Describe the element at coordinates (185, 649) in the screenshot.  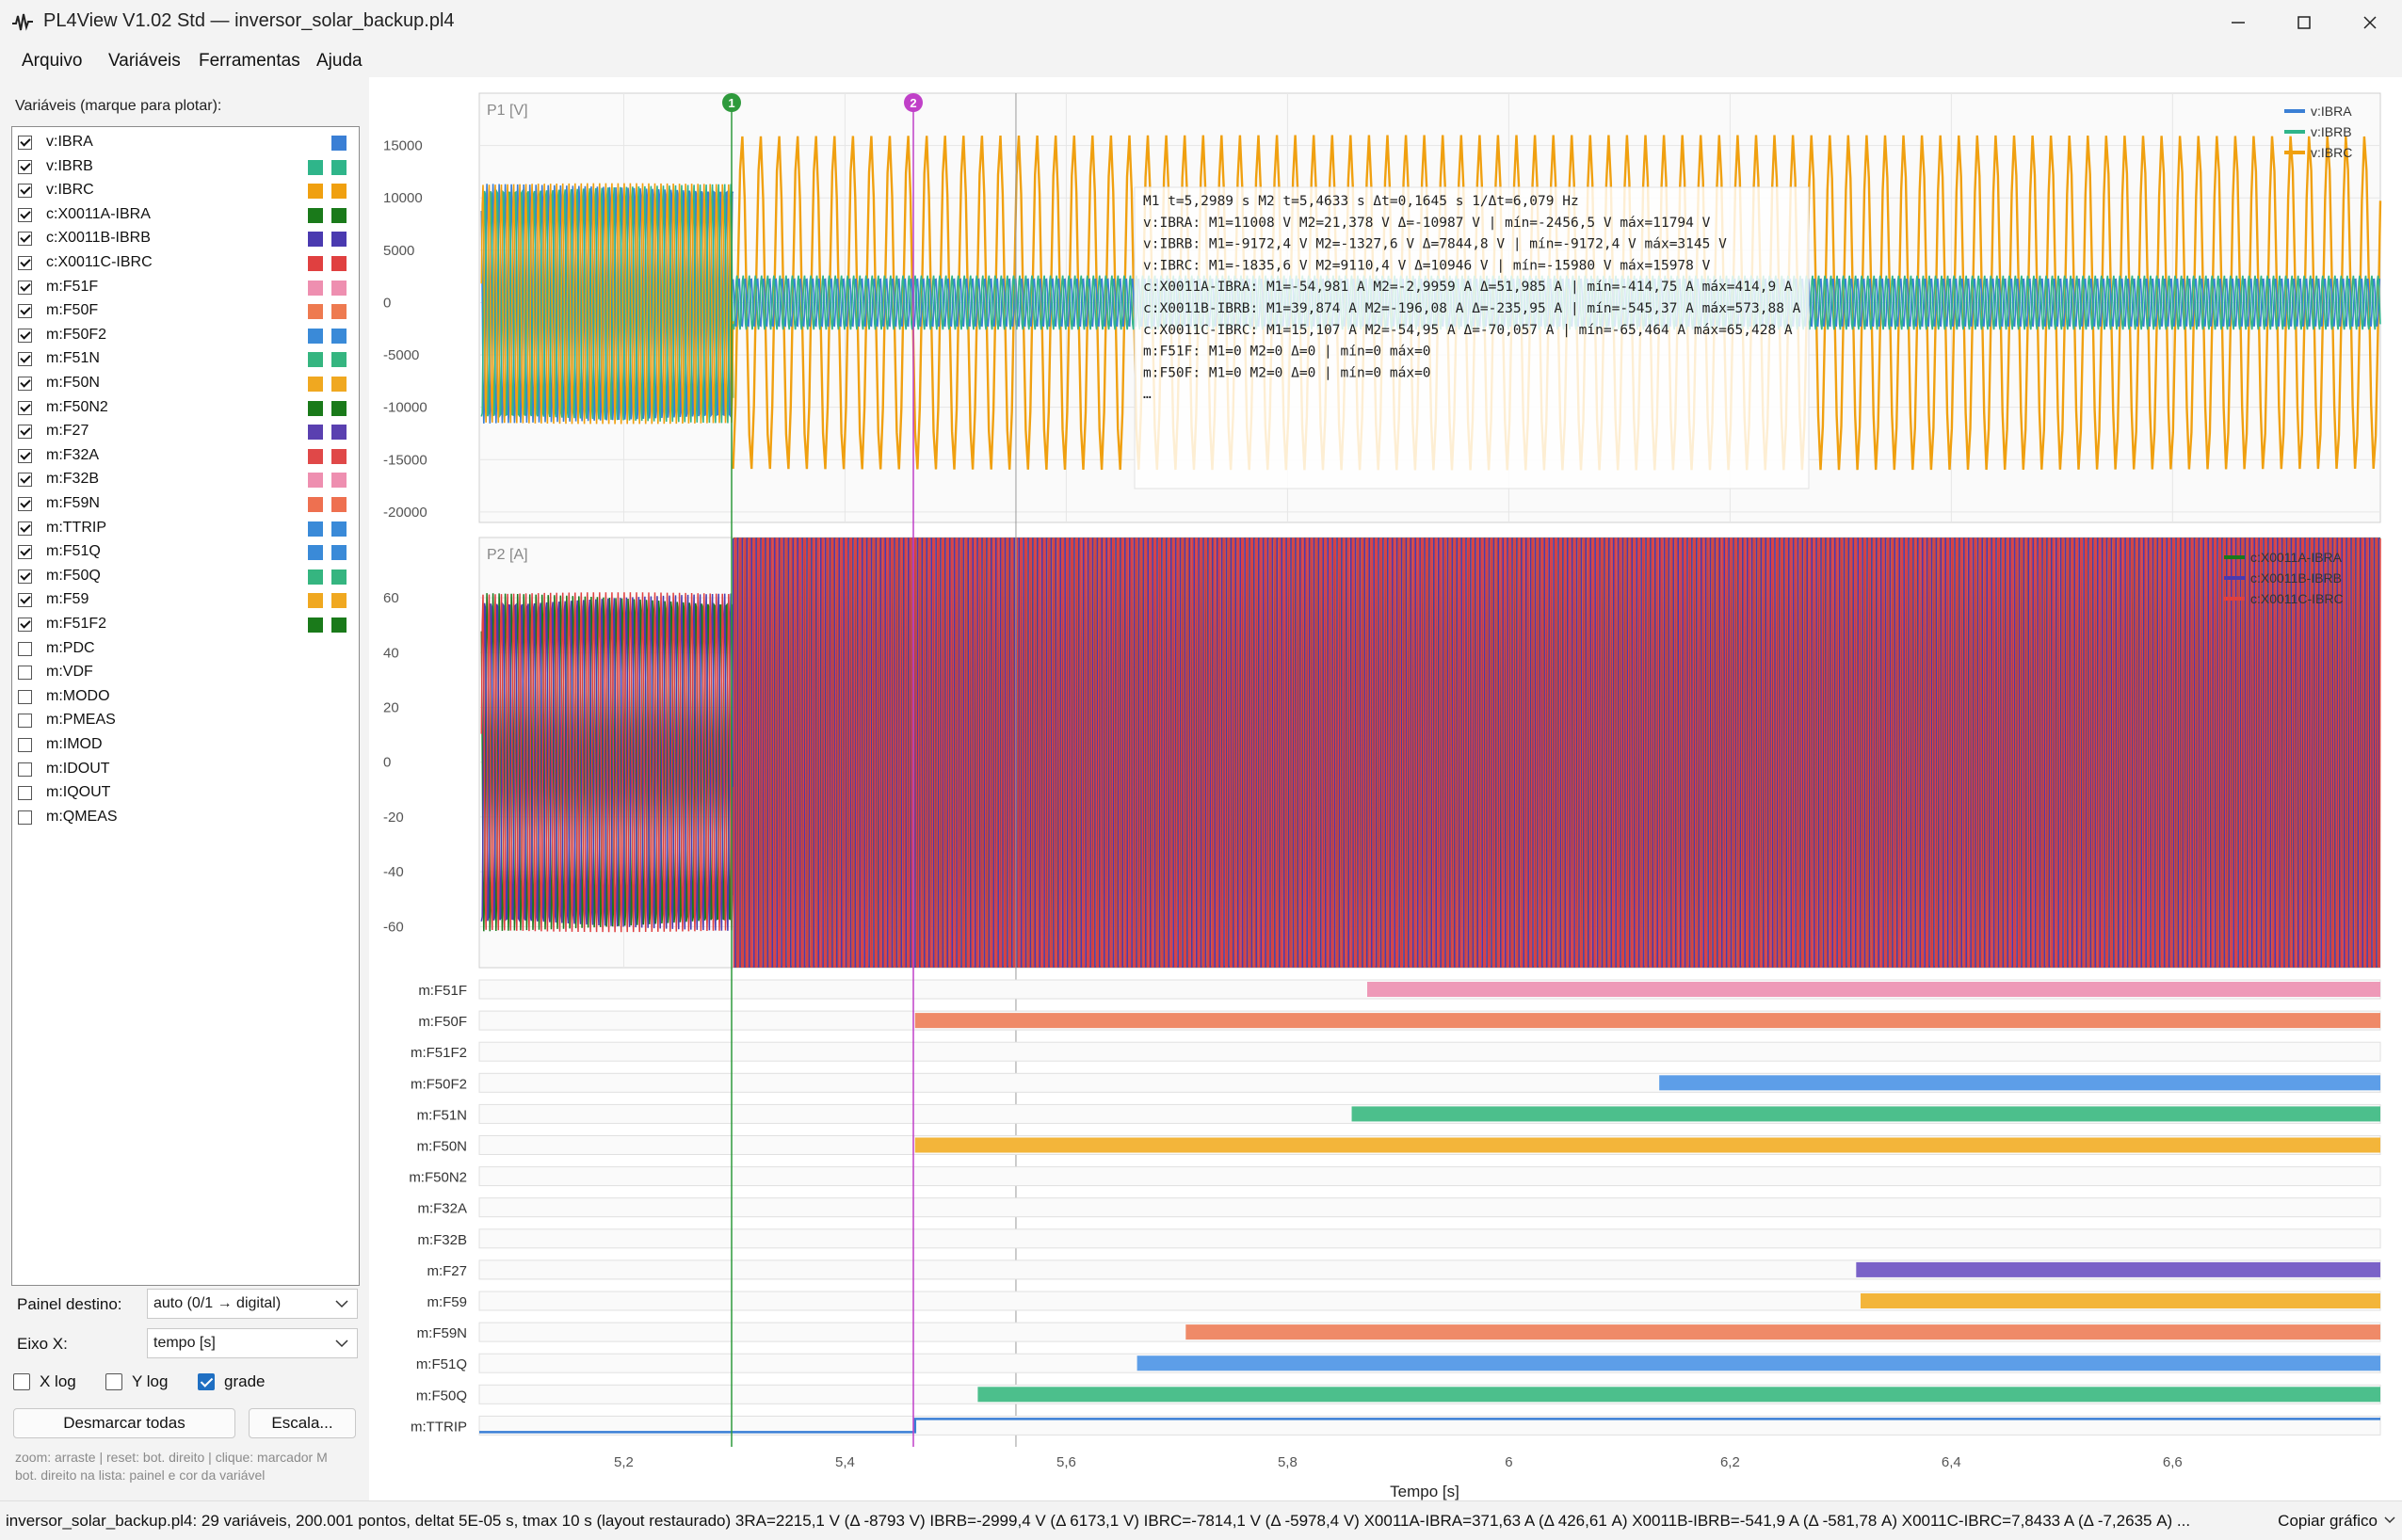
I see `variable-row: m:PDC` at that location.